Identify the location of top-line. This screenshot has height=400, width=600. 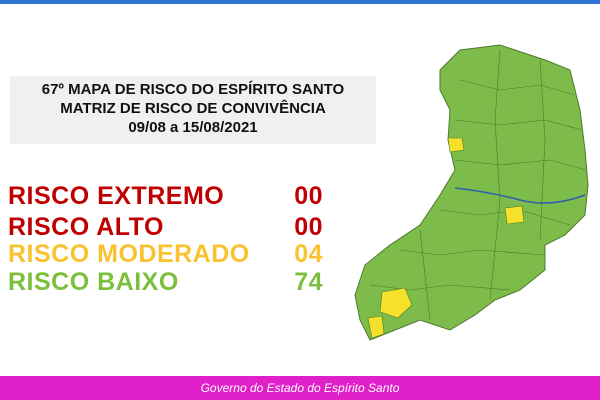
(300, 2).